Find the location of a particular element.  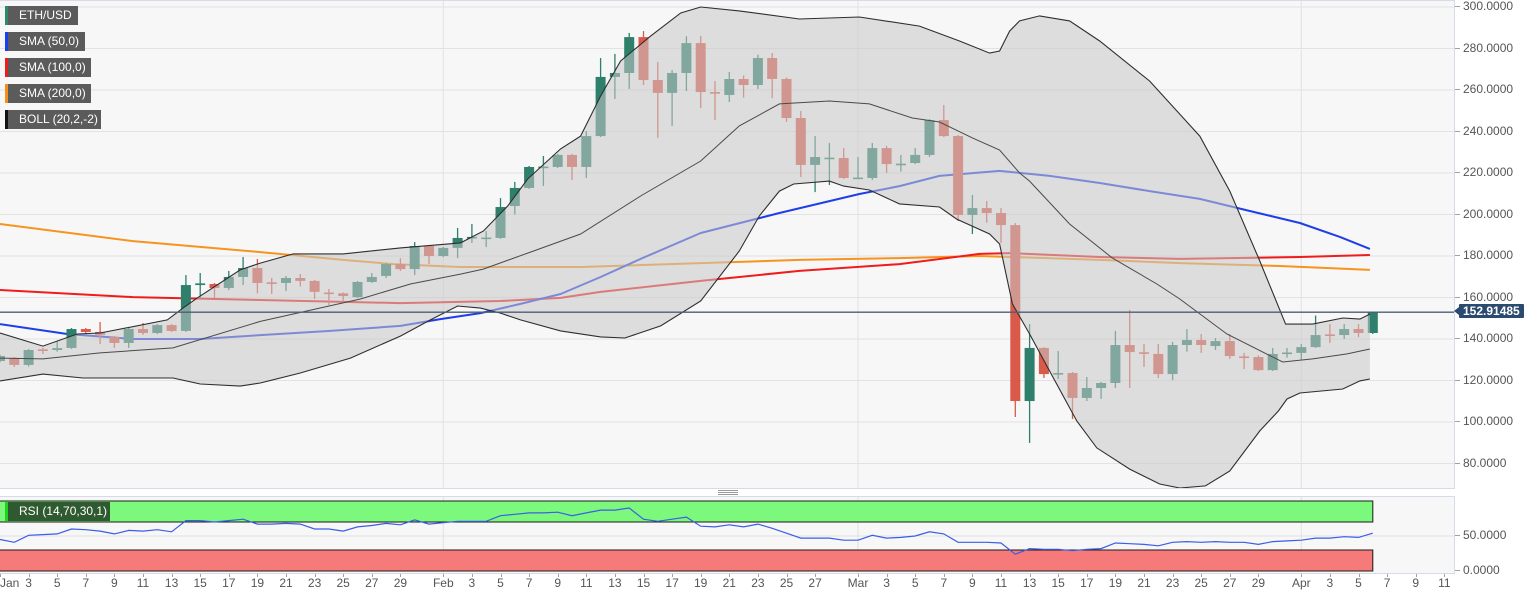

rsi-legend-label: RSI (14,70,30,1) is located at coordinates (57, 511).